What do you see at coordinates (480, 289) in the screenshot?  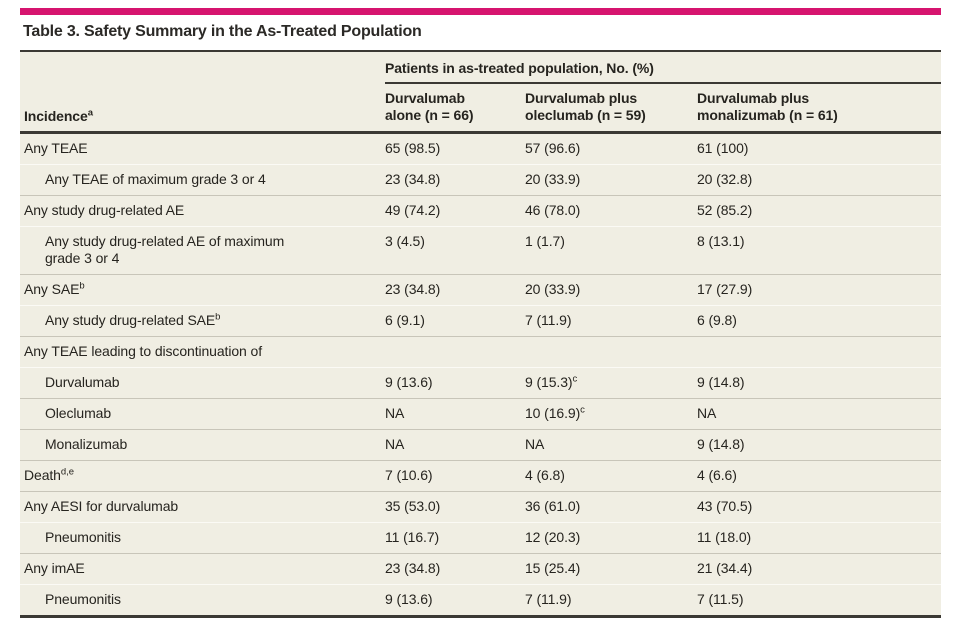 I see `table-row: Any SAEb 23 (34.8) 20 (33.9) 17 (27.9)` at bounding box center [480, 289].